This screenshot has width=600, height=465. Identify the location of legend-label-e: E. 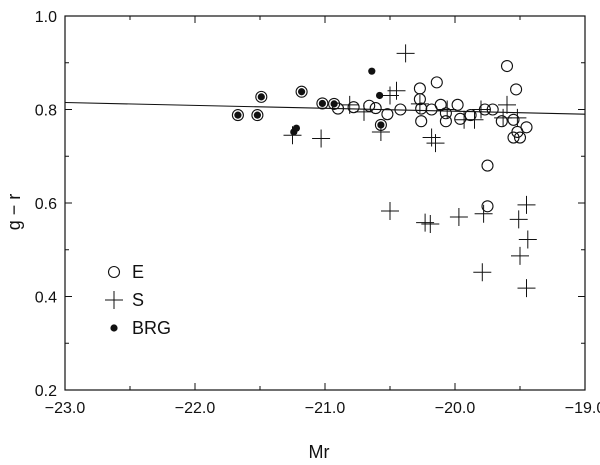
(138, 272).